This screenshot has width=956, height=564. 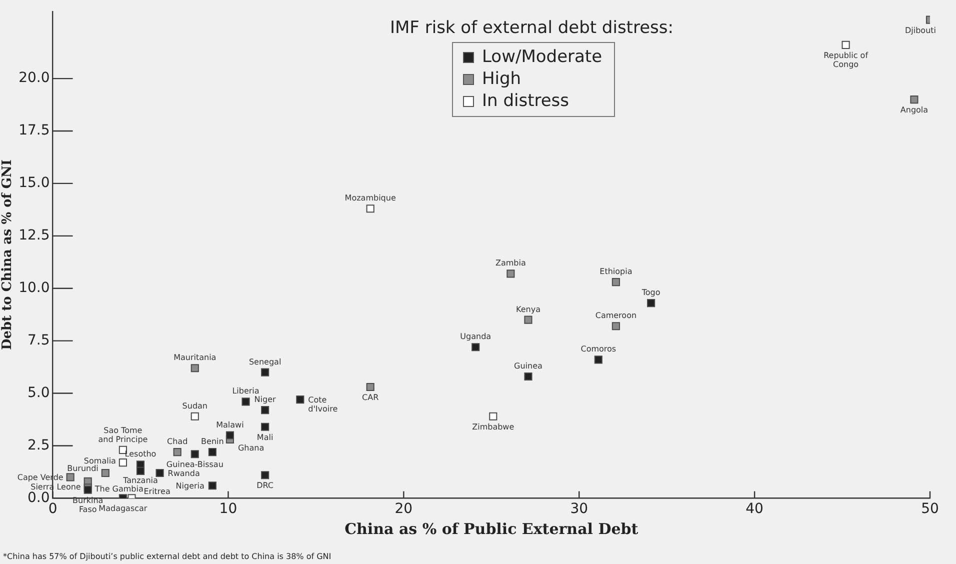 I want to click on annotation: Djibouti, so click(x=920, y=30).